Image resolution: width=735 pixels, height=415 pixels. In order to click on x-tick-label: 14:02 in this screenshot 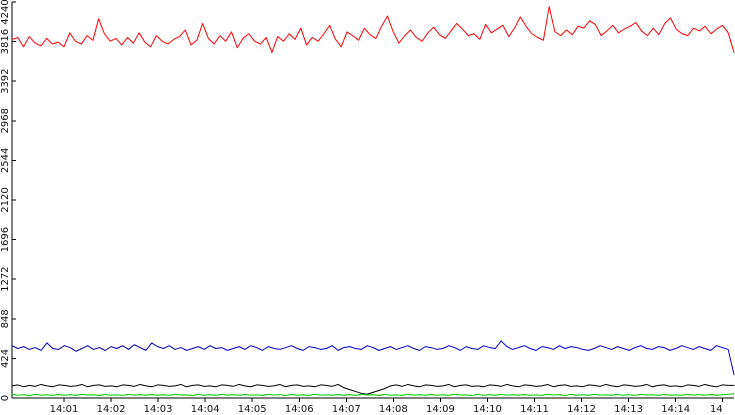, I will do `click(111, 409)`.